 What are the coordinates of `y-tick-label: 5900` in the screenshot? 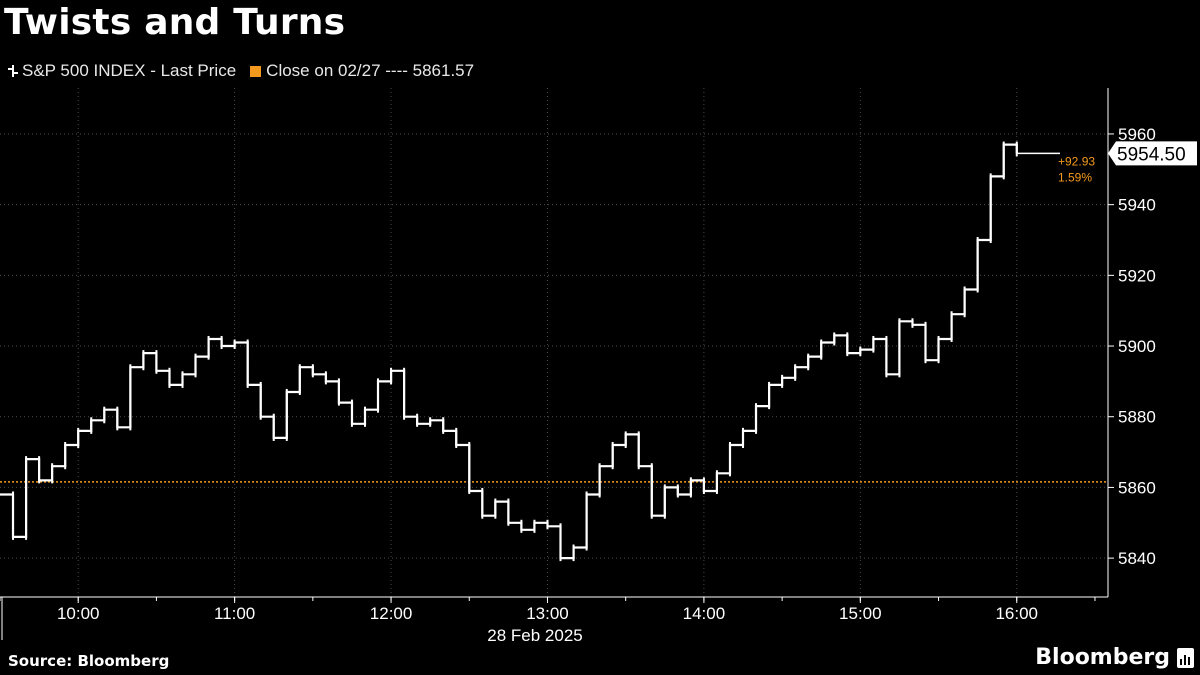 It's located at (1137, 346).